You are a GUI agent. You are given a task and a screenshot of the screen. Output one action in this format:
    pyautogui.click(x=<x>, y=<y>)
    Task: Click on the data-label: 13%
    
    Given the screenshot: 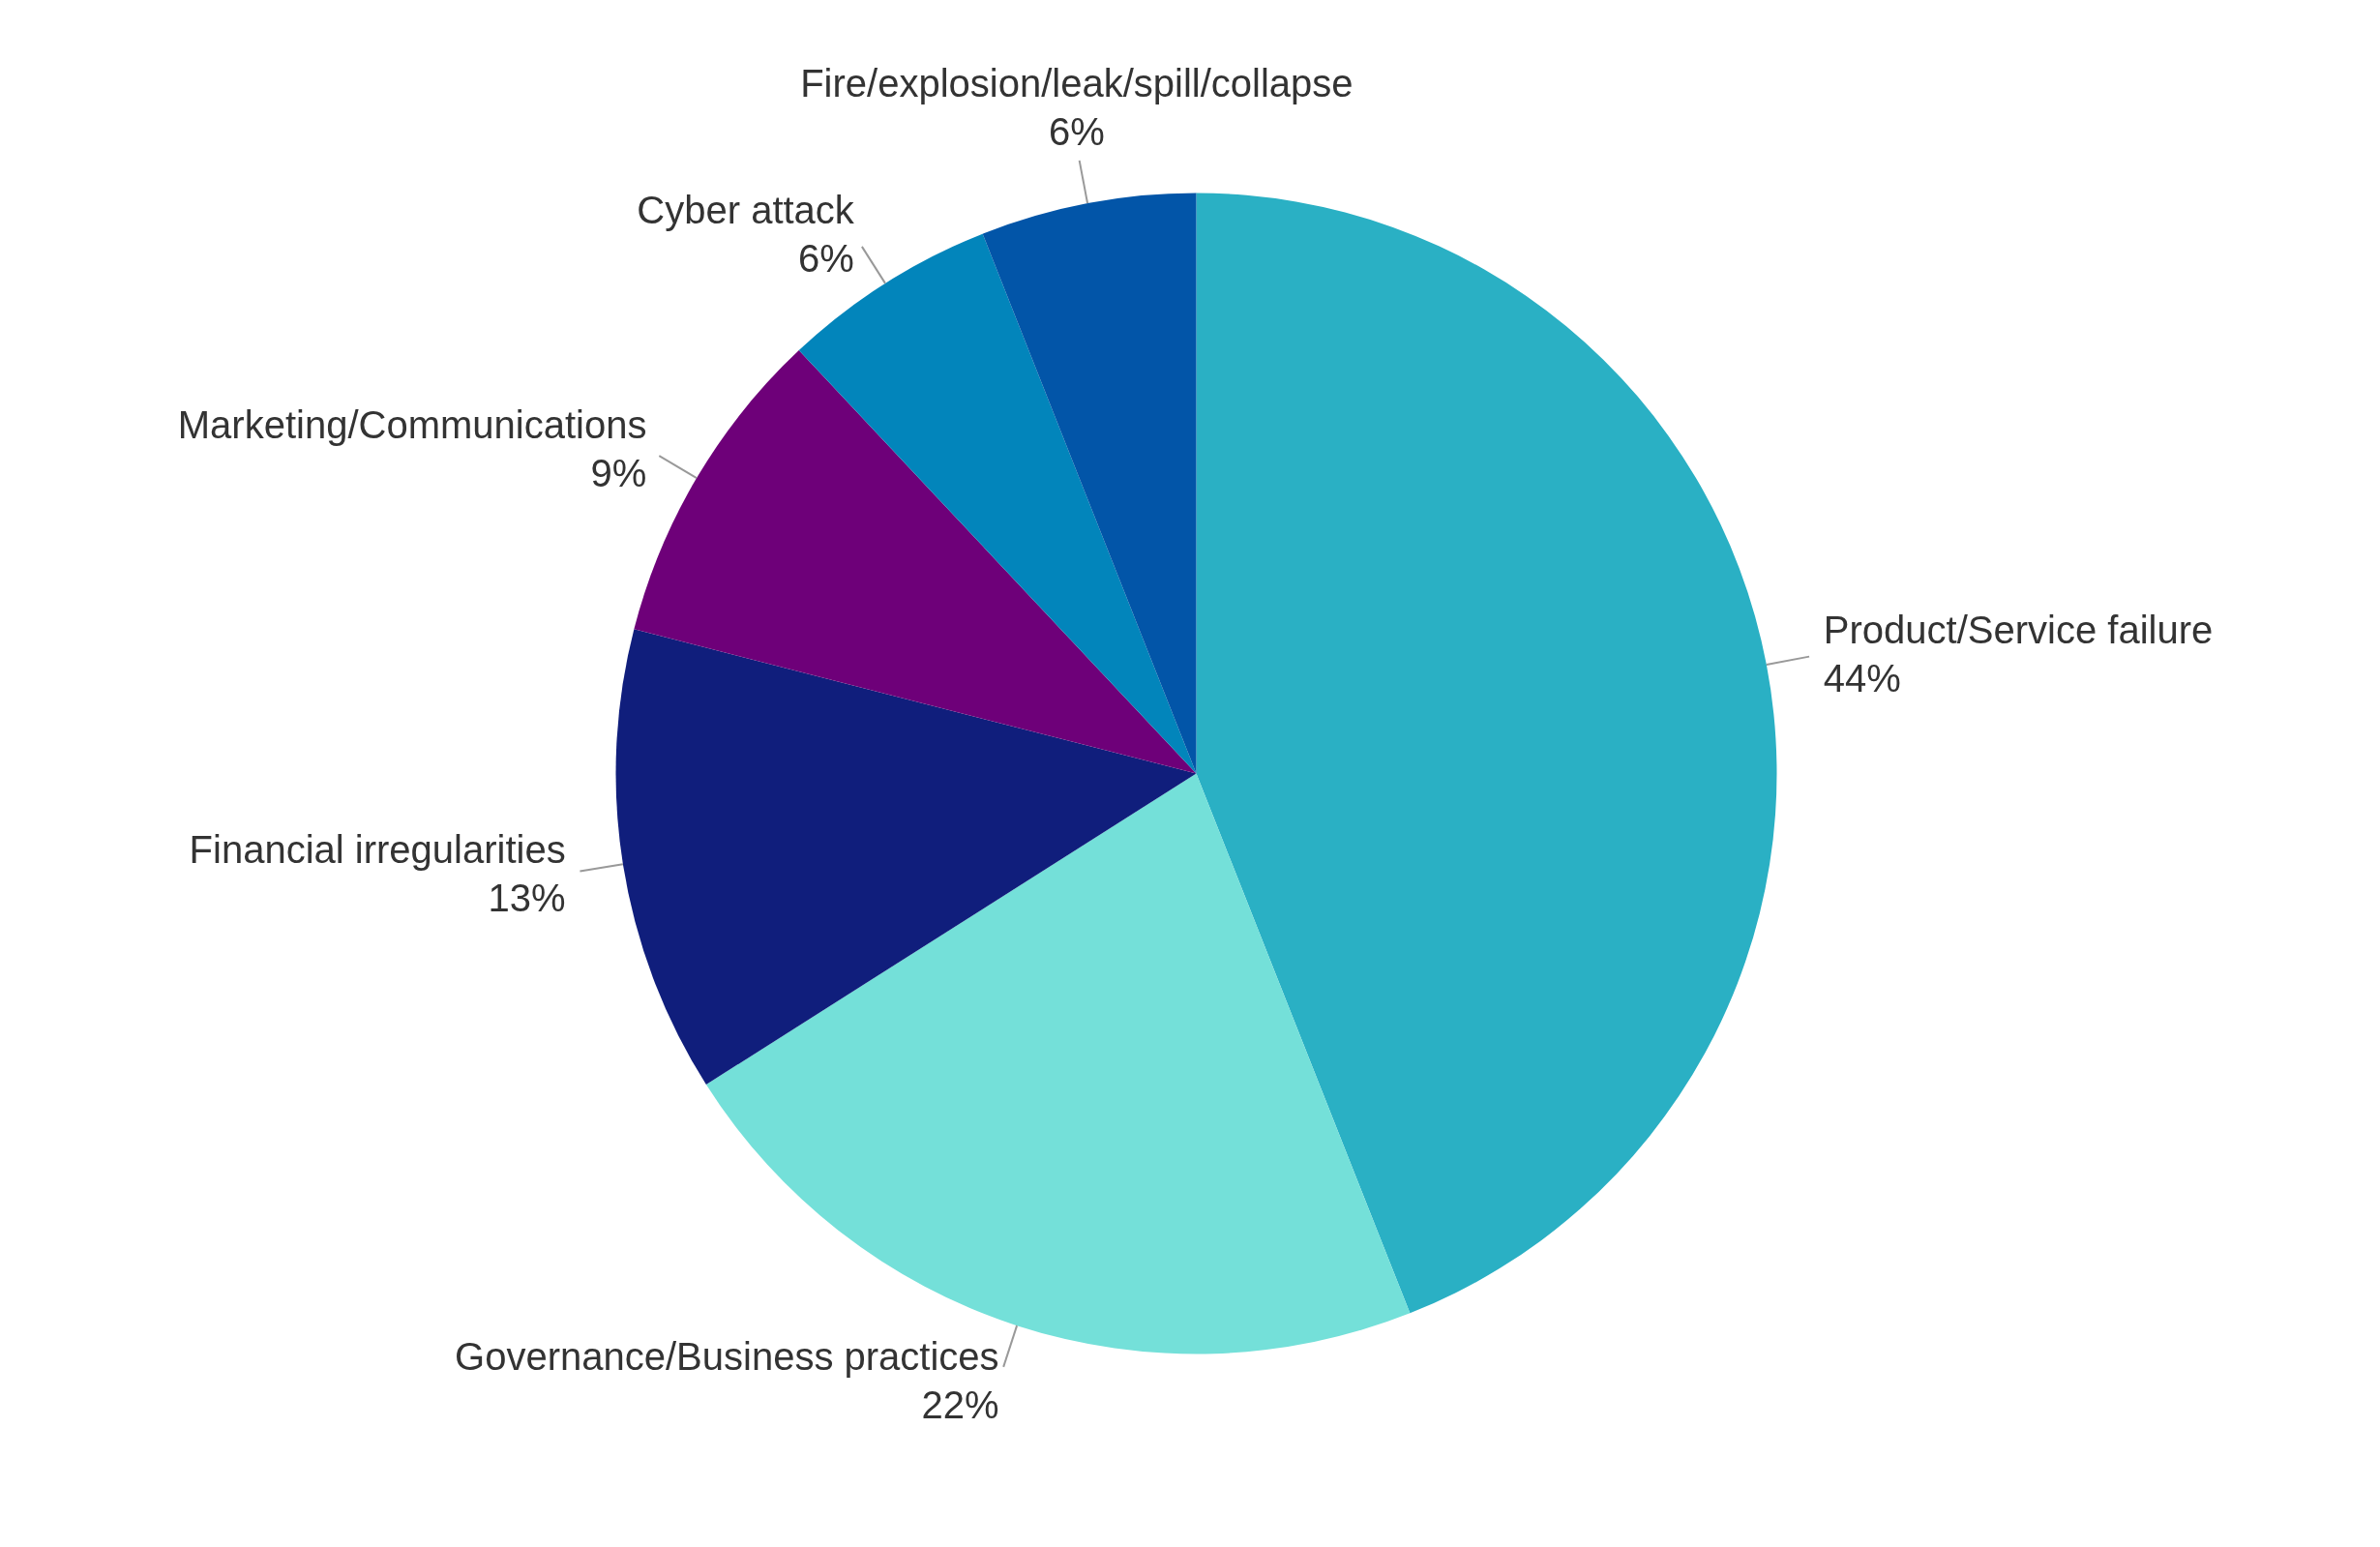 What is the action you would take?
    pyautogui.click(x=527, y=898)
    